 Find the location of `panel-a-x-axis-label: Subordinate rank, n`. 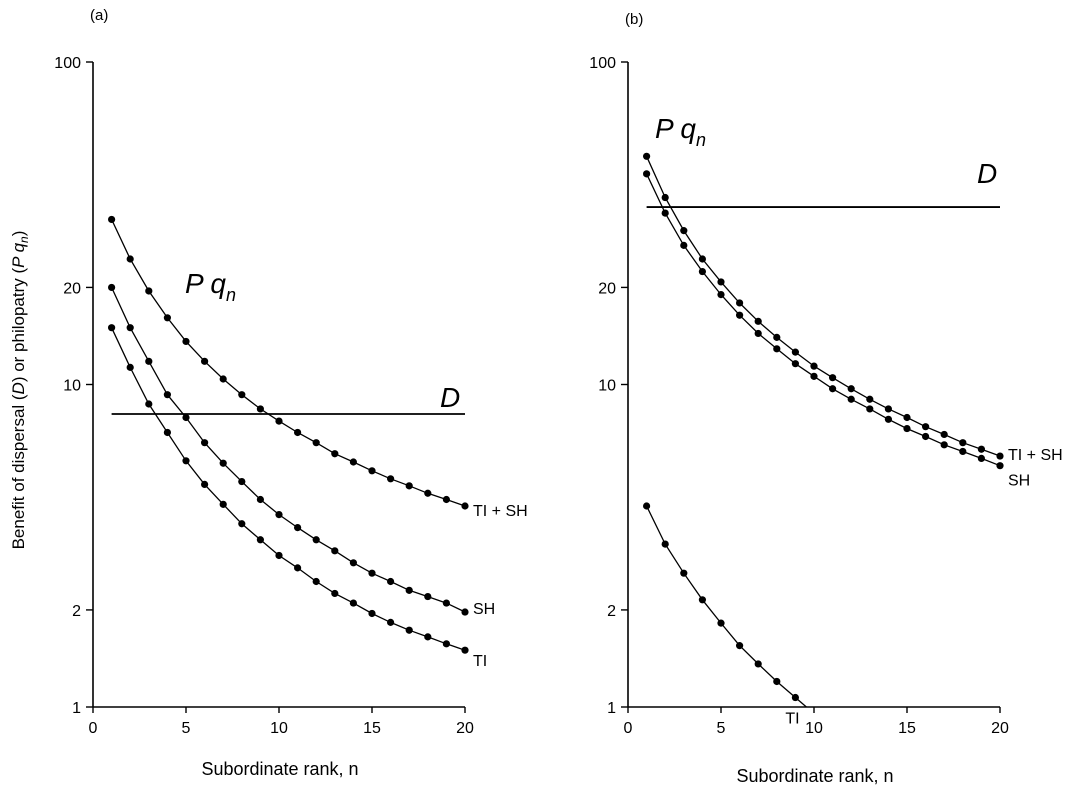

panel-a-x-axis-label: Subordinate rank, n is located at coordinates (279, 769).